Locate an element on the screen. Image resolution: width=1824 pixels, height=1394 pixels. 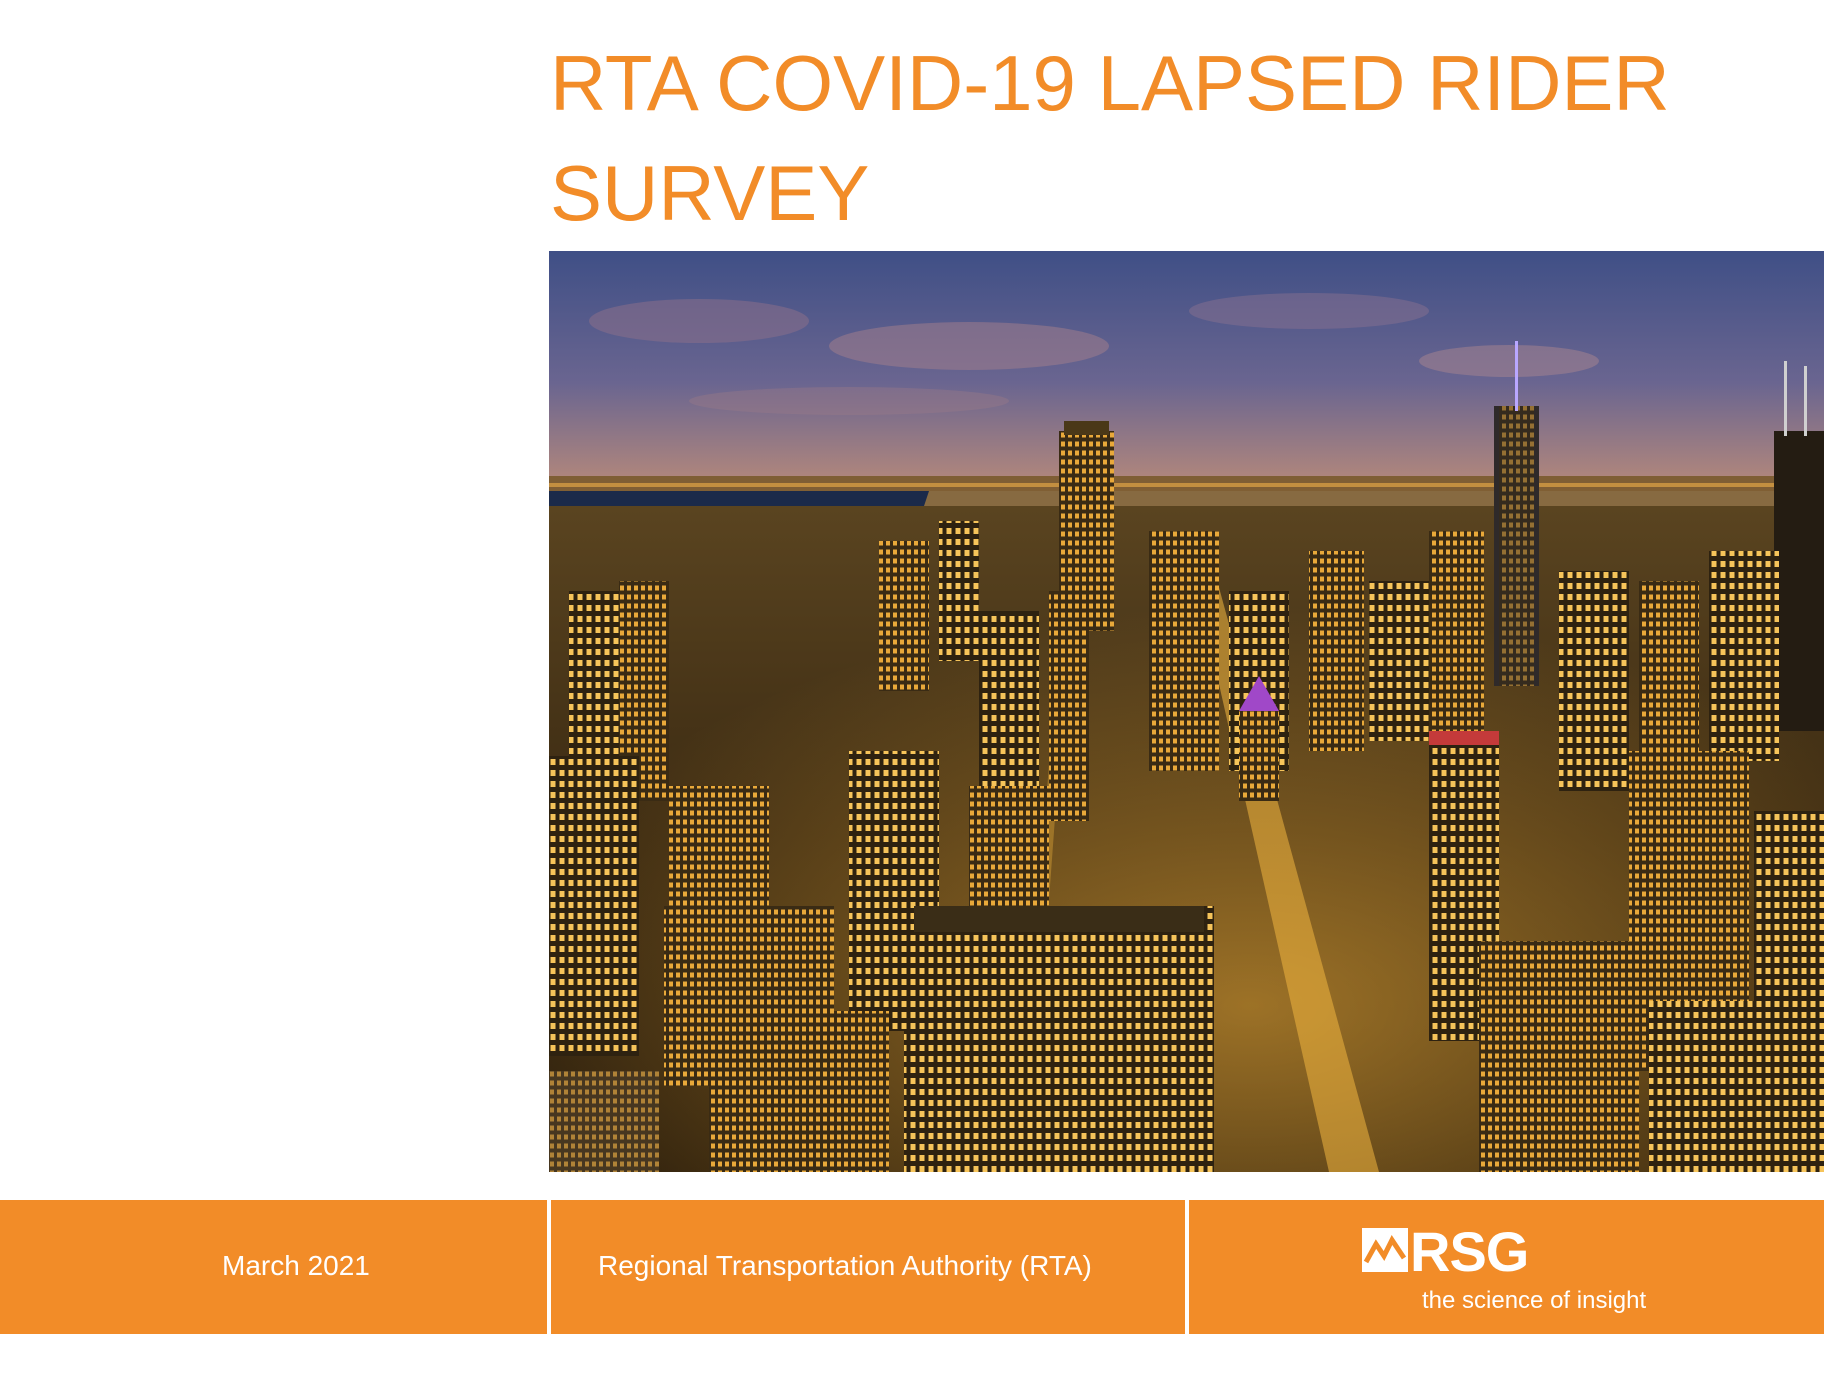
report-date: March 2021 is located at coordinates (296, 1265).